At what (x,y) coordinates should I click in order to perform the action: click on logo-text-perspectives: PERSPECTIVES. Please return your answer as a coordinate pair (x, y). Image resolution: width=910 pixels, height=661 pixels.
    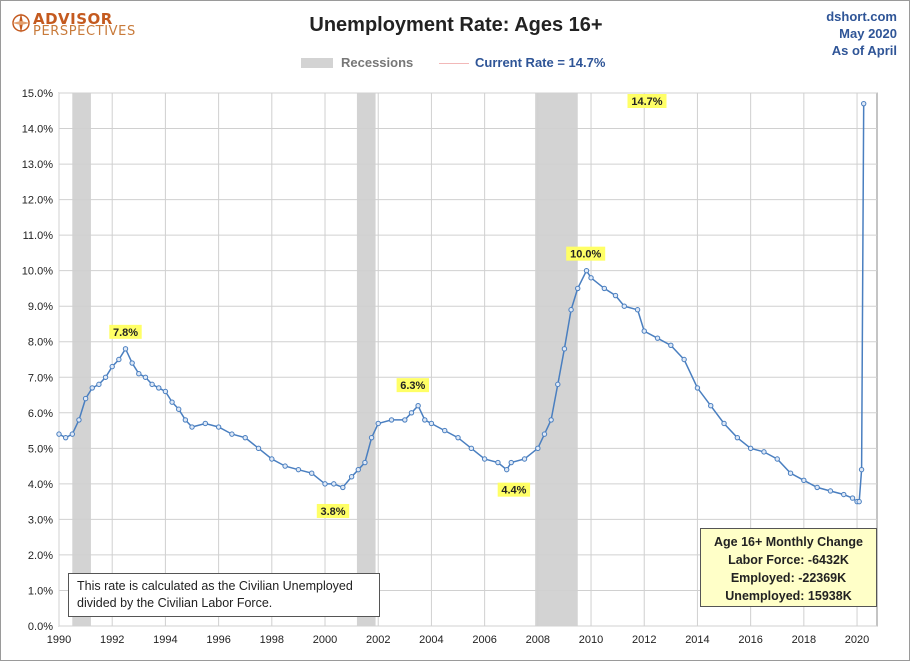
    Looking at the image, I should click on (84, 31).